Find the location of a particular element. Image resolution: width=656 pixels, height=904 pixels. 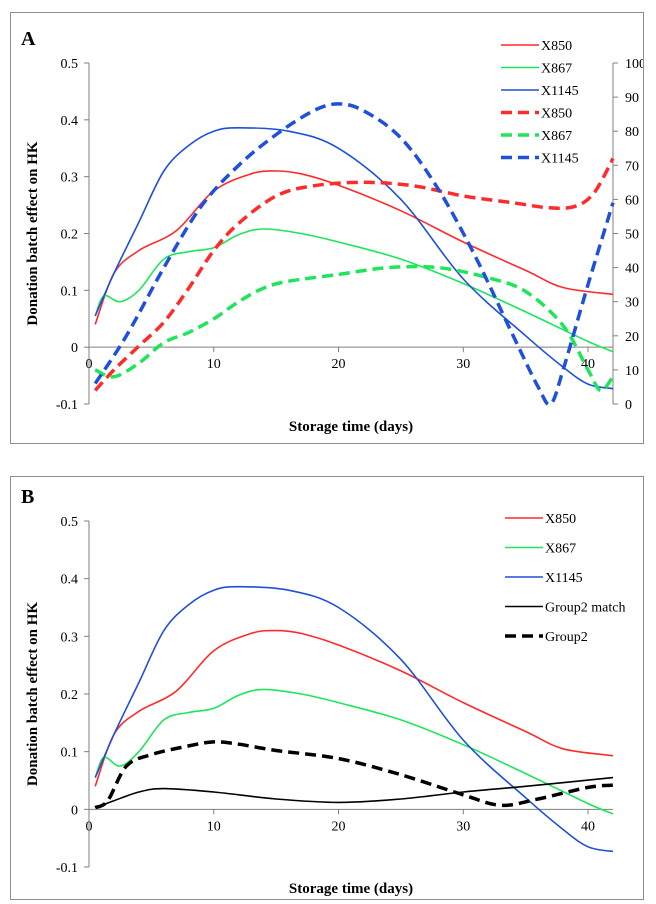

y2-tick-label: 30 is located at coordinates (632, 303).